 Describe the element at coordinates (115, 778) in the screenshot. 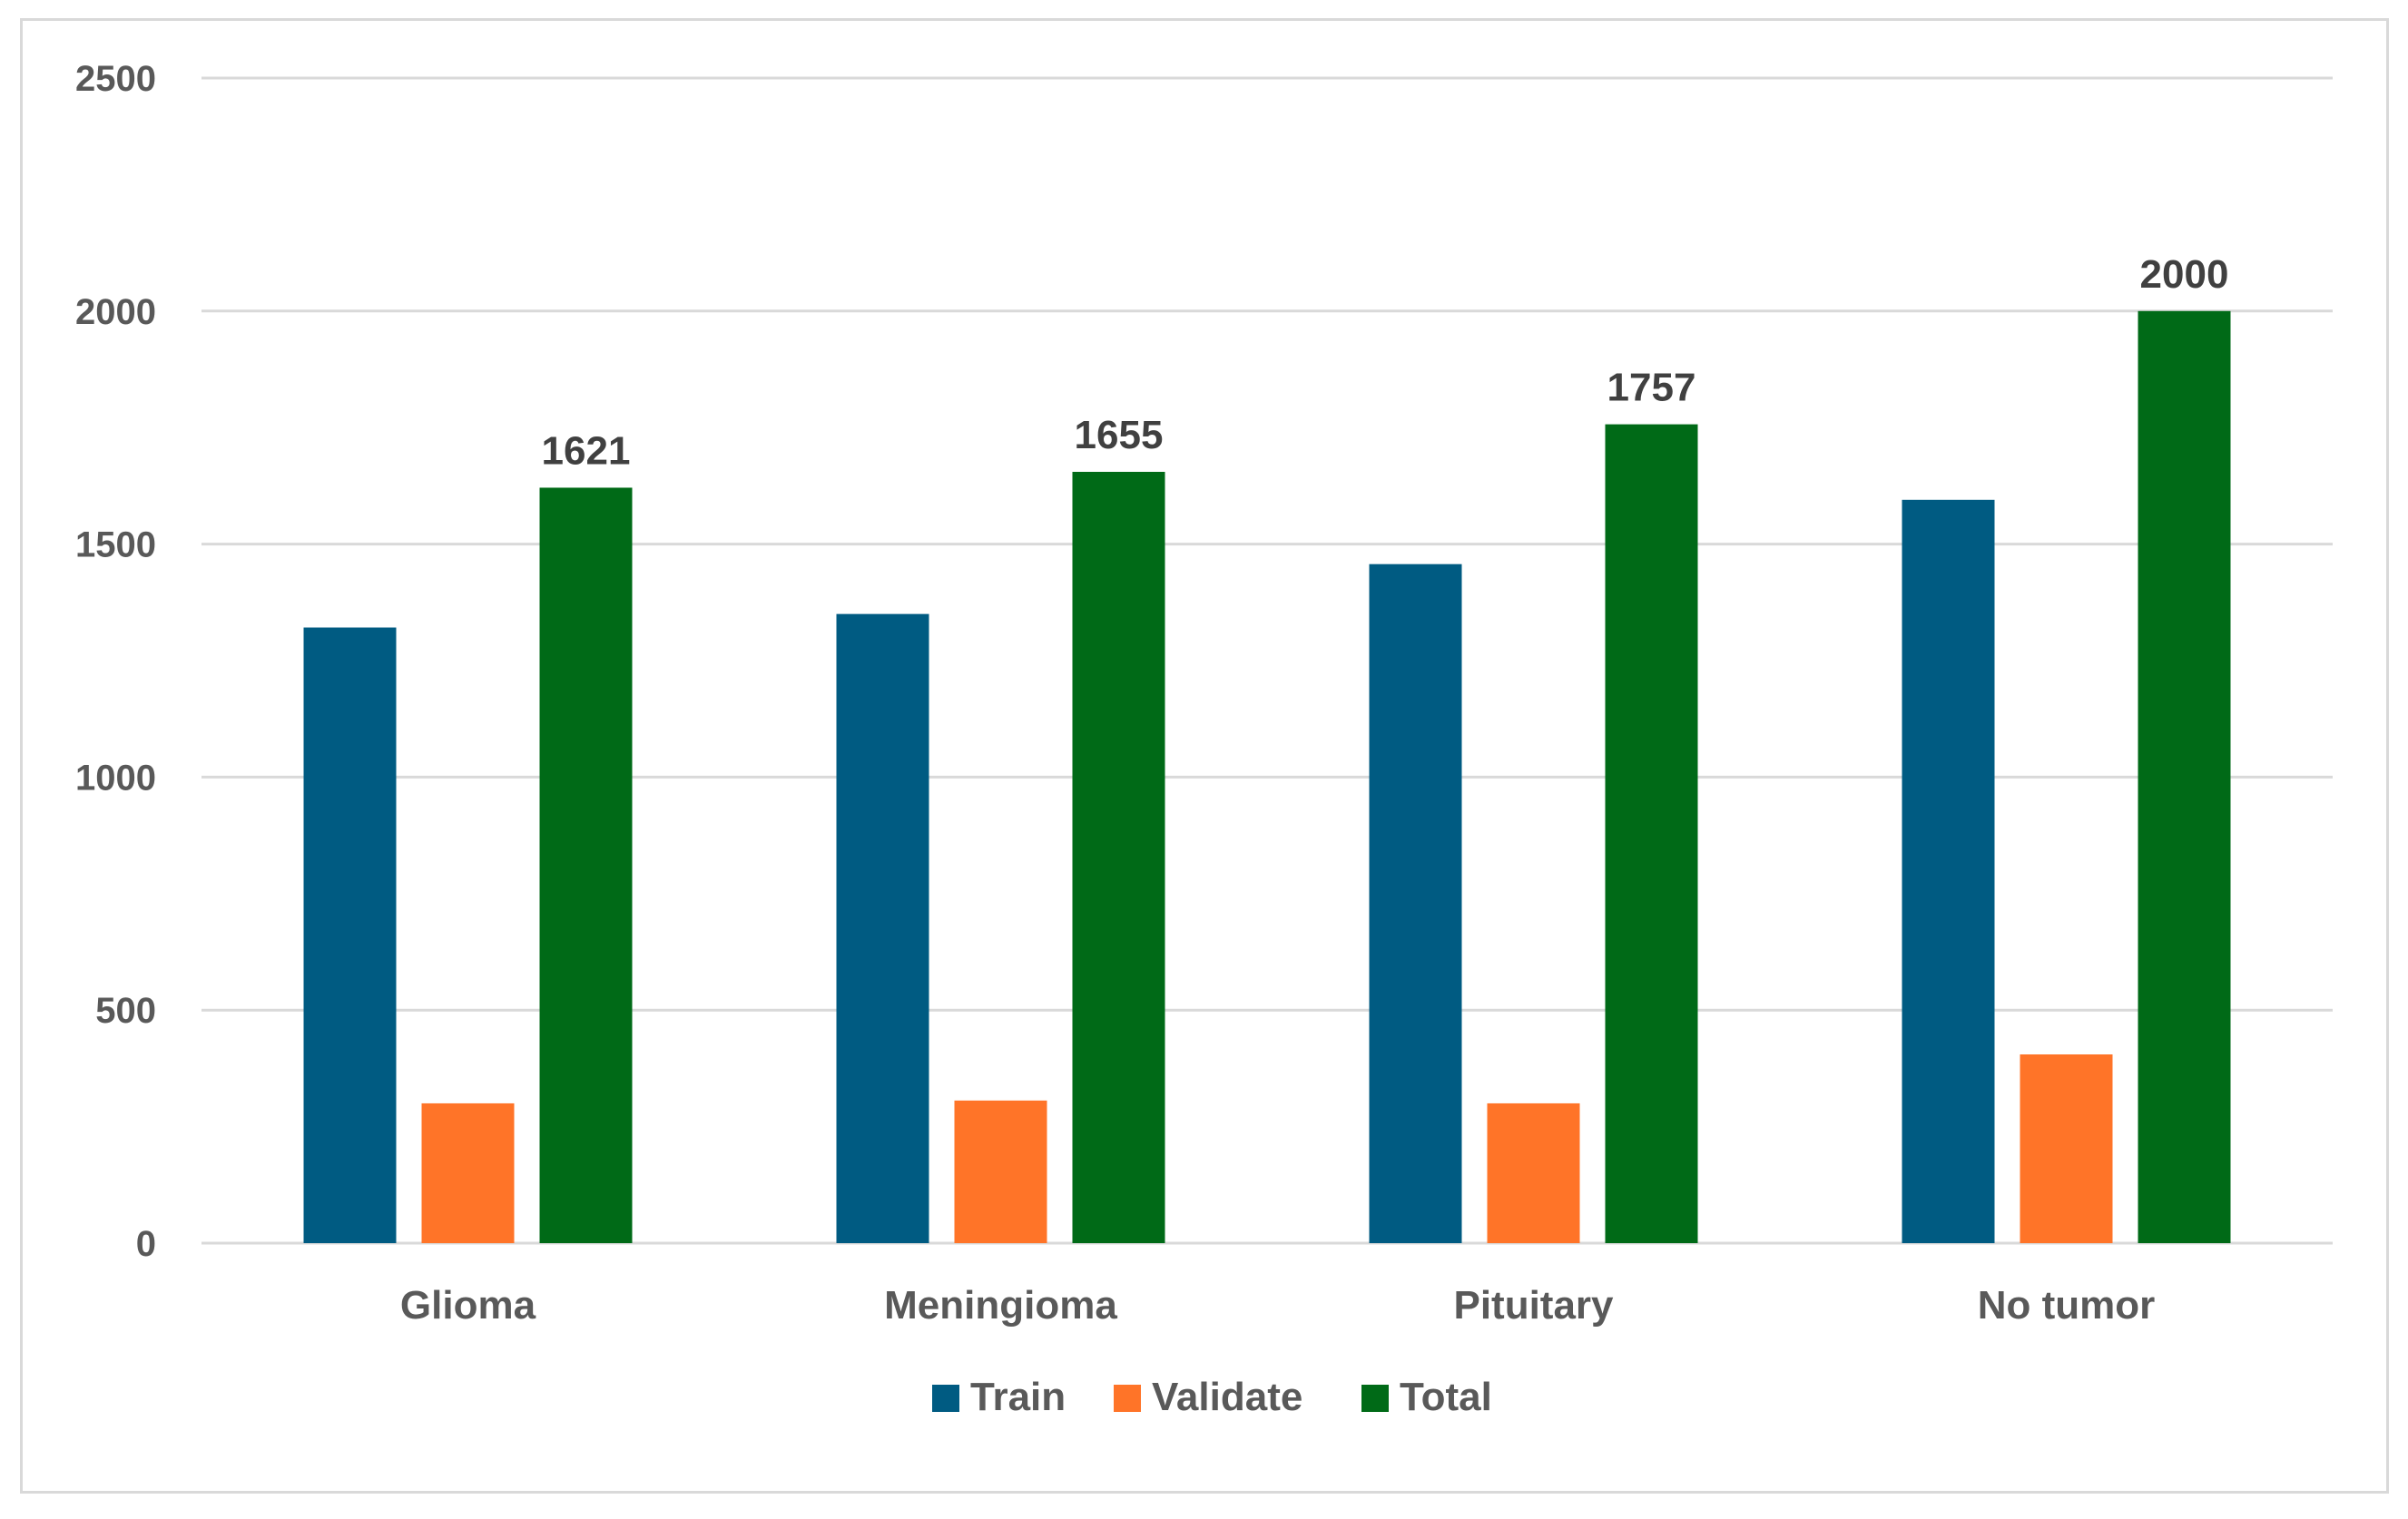

I see `y-tick-label: 1000` at that location.